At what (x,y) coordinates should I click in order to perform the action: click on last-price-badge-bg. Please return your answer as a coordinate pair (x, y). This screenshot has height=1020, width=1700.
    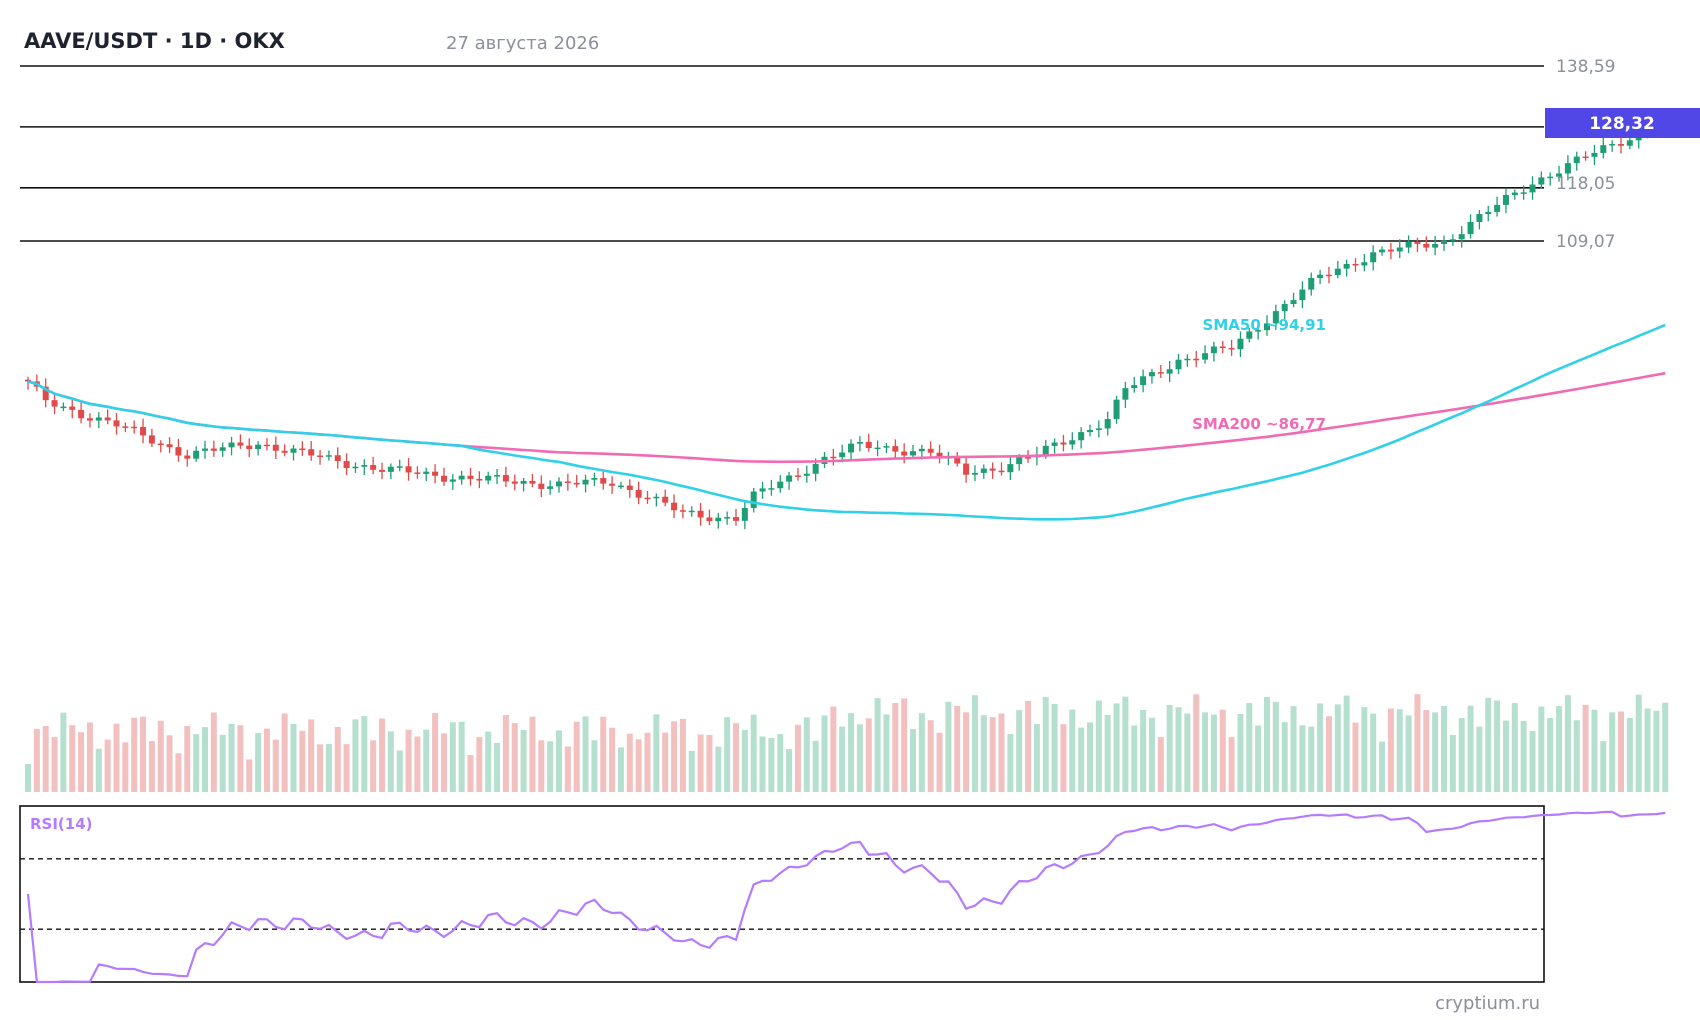
    Looking at the image, I should click on (1622, 123).